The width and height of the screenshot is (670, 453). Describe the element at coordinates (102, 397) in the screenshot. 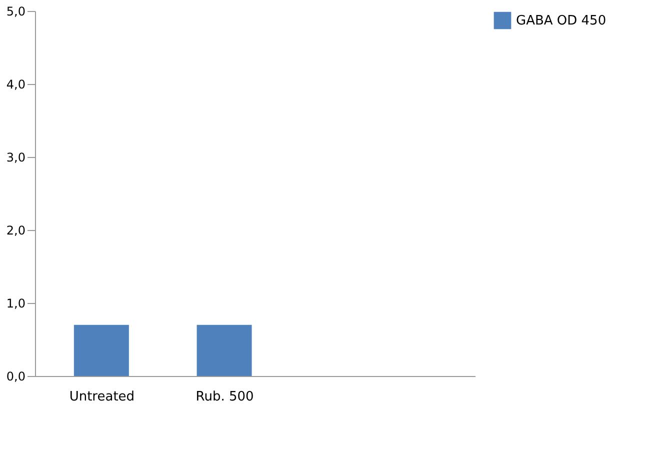

I see `x-tick-label: Untreated` at that location.